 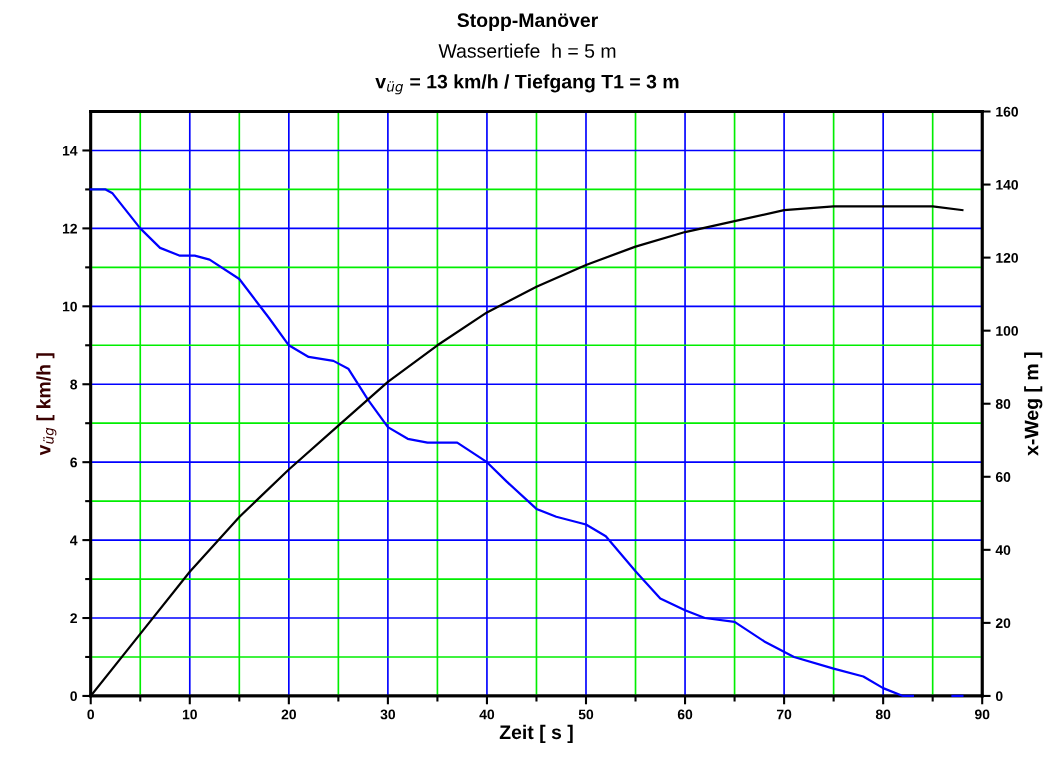 I want to click on y-tick-label: 0, so click(x=73, y=696).